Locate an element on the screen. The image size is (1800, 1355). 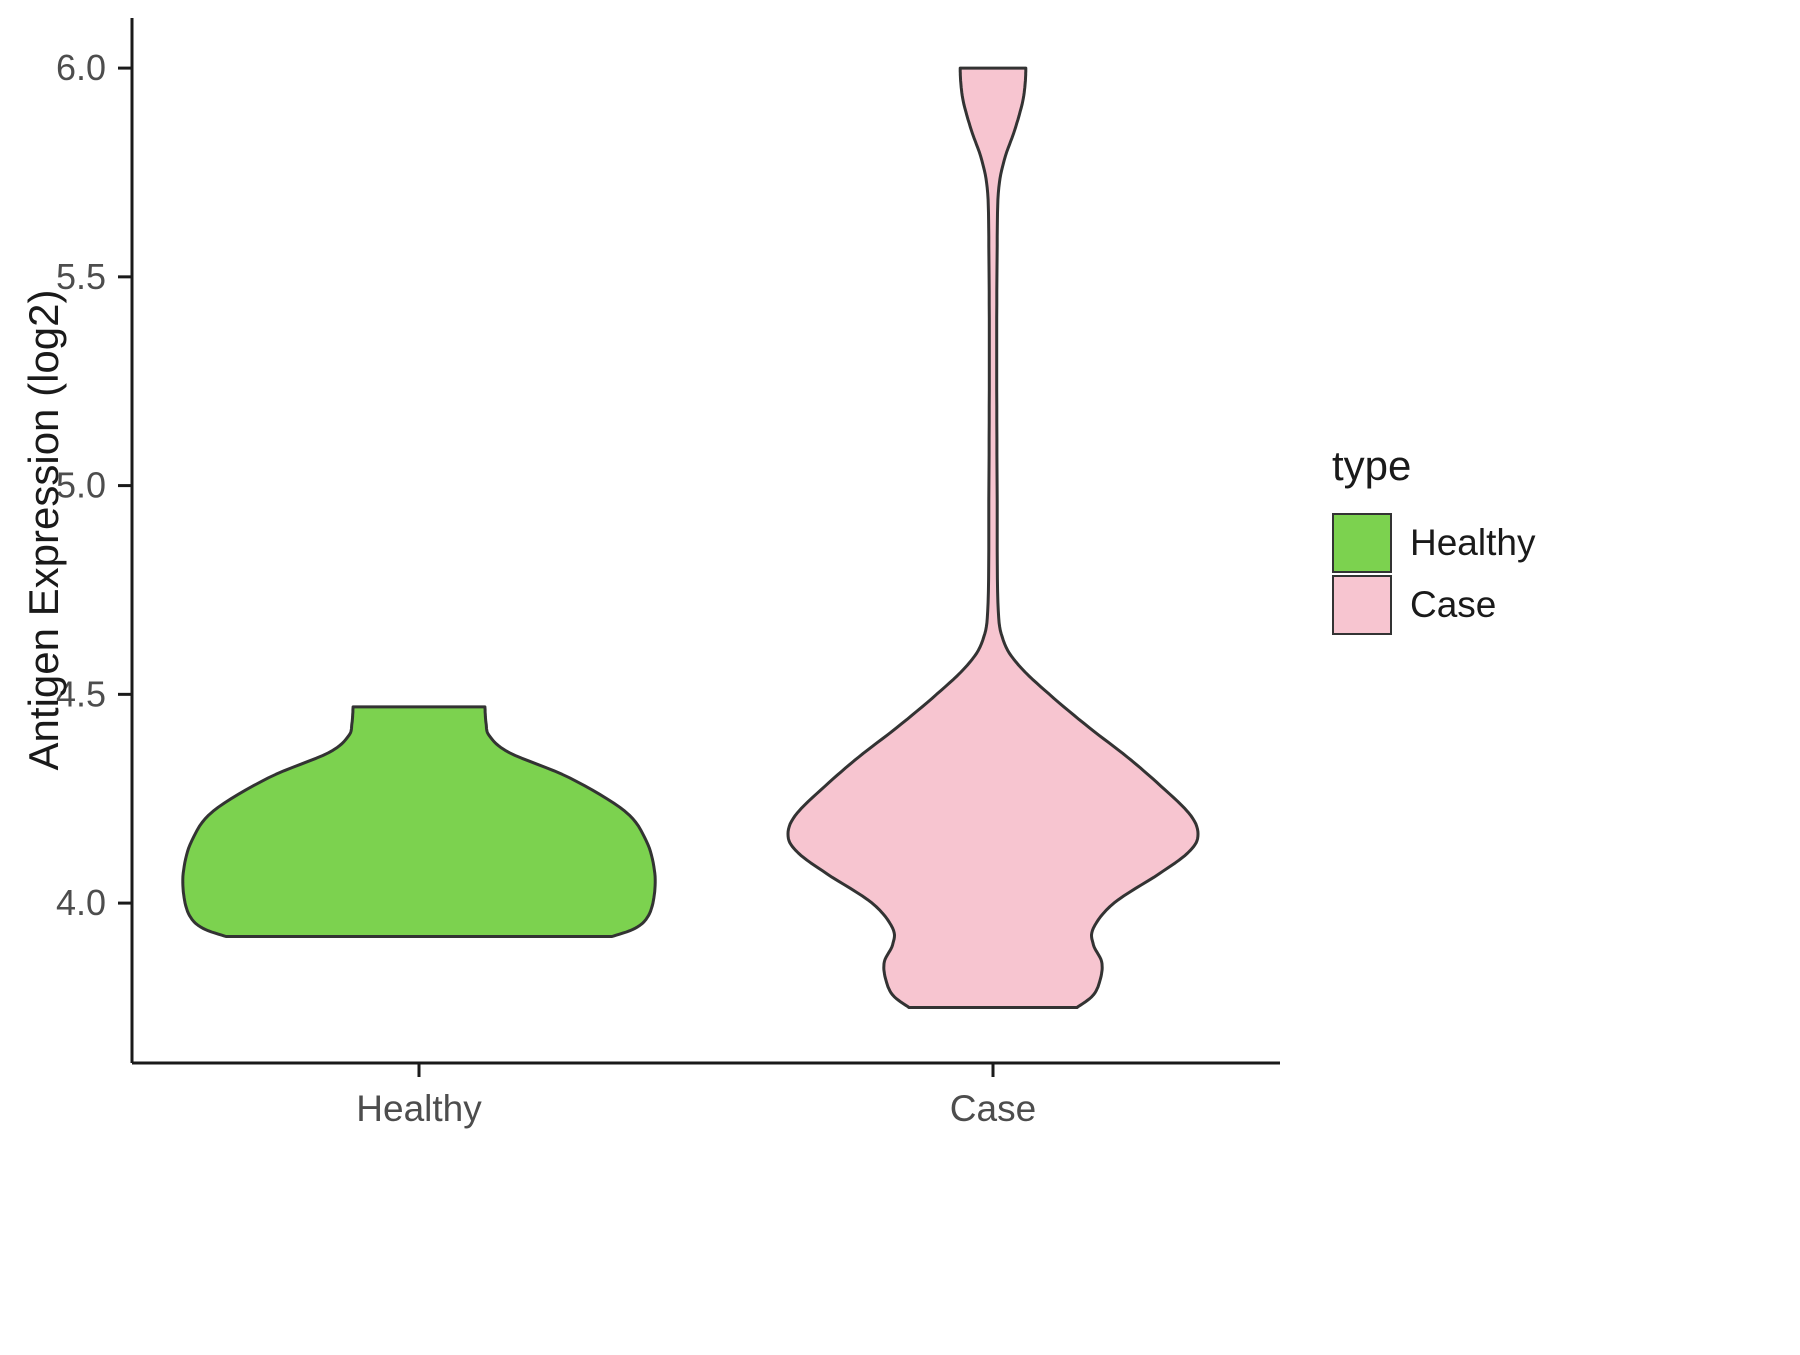
legend-item-case: Case is located at coordinates (1433, 605).